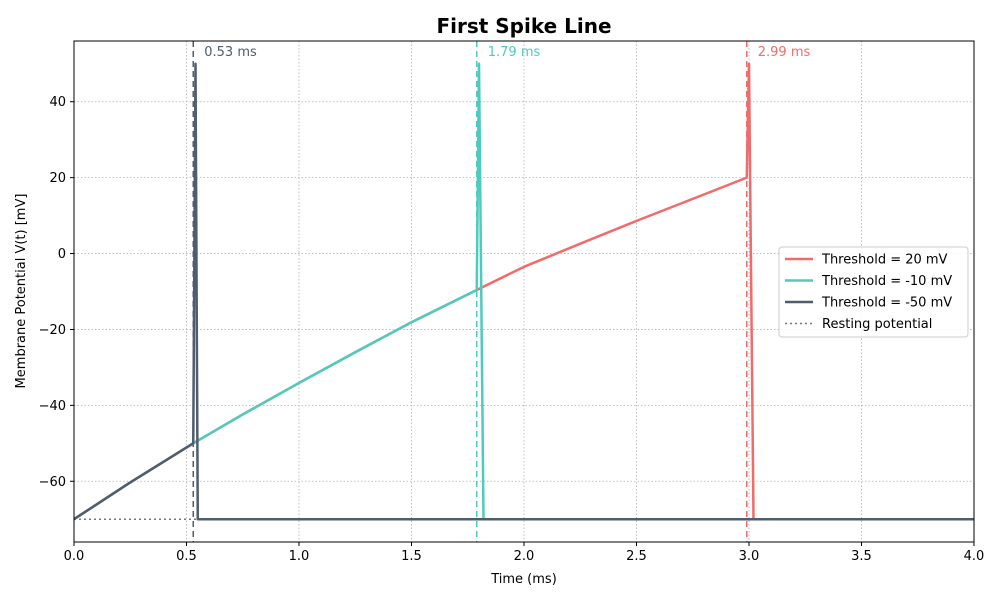  Describe the element at coordinates (523, 26) in the screenshot. I see `chart-title: First Spike Line` at that location.